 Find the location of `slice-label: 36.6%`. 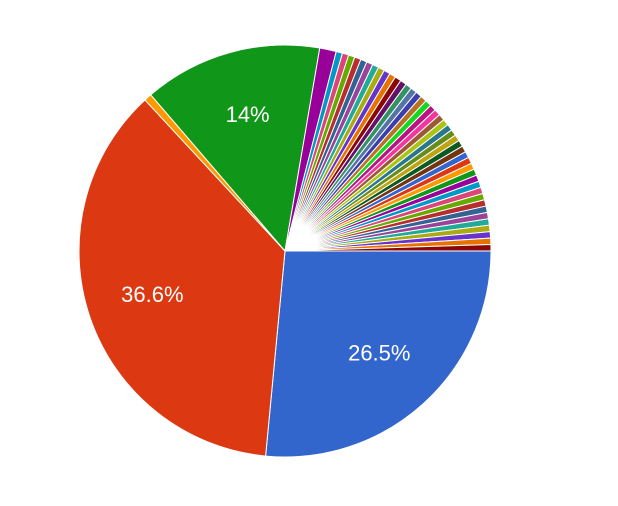

slice-label: 36.6% is located at coordinates (152, 294).